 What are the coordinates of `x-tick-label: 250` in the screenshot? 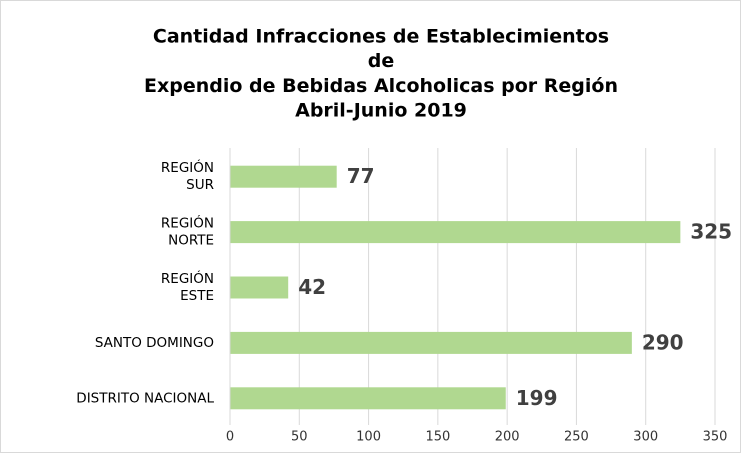 It's located at (576, 437).